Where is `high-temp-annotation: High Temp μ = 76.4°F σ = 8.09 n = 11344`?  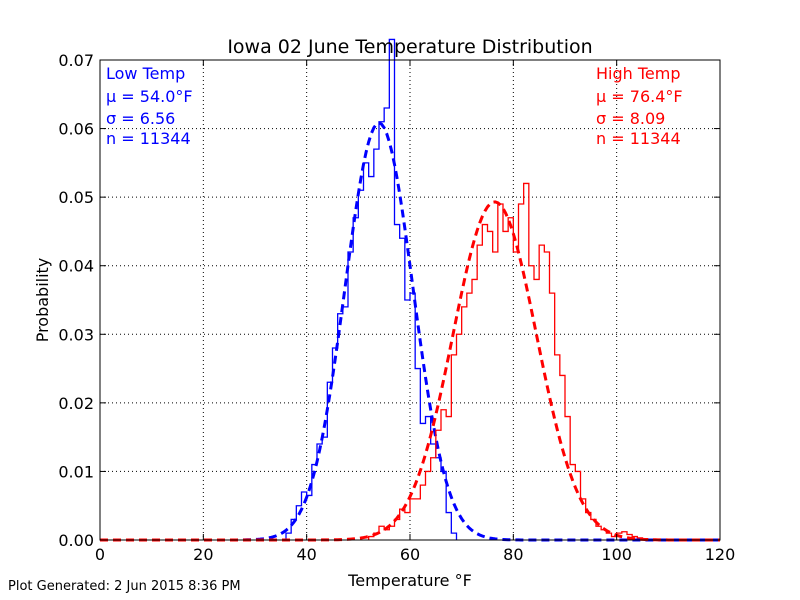
high-temp-annotation: High Temp μ = 76.4°F σ = 8.09 n = 11344 is located at coordinates (639, 106).